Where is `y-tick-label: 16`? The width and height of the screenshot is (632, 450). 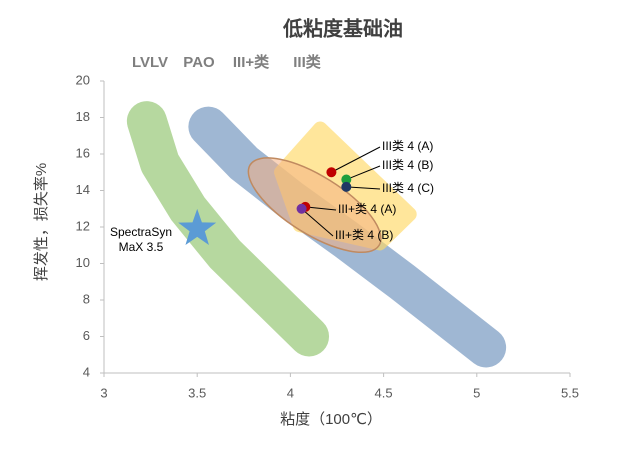 y-tick-label: 16 is located at coordinates (83, 152).